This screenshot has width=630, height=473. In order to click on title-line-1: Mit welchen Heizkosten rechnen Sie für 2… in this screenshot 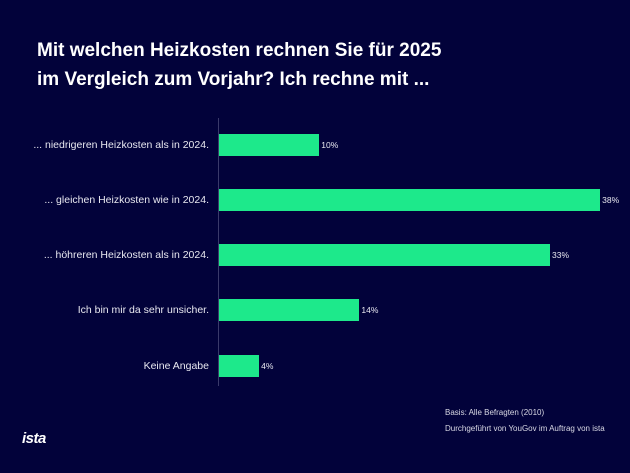, I will do `click(239, 50)`.